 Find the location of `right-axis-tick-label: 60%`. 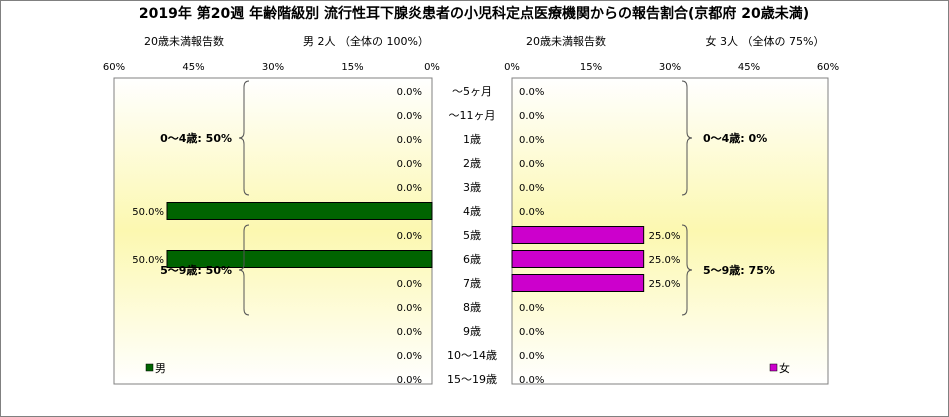

right-axis-tick-label: 60% is located at coordinates (828, 67).